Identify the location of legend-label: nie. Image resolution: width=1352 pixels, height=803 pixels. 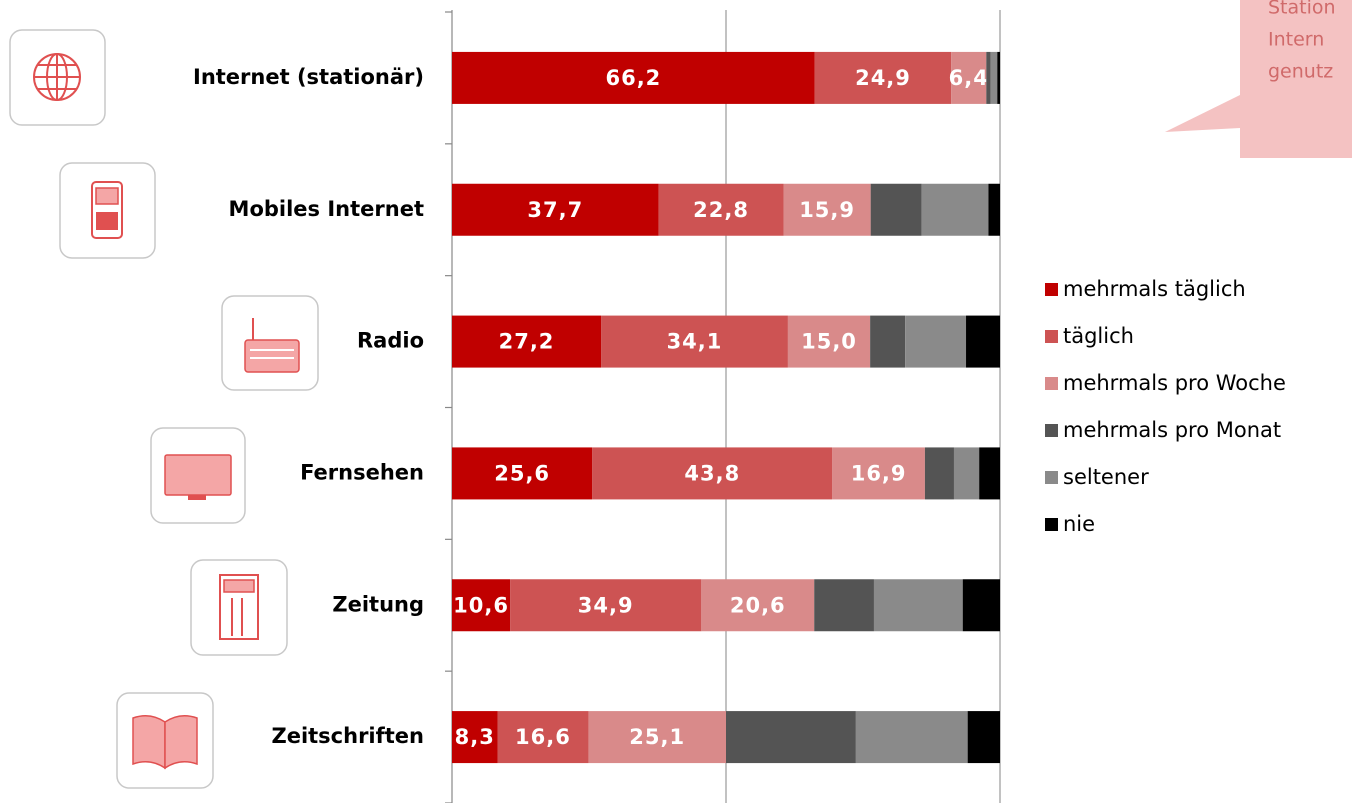
(1079, 524).